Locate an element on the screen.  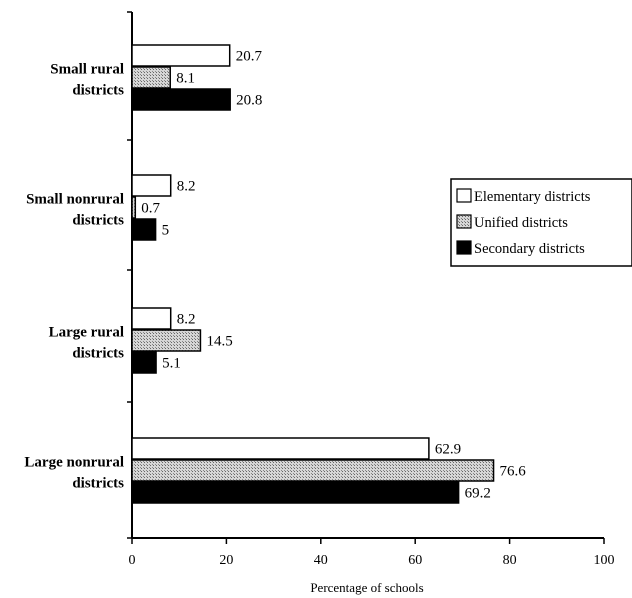
legend-label: Unified districts is located at coordinates (521, 223).